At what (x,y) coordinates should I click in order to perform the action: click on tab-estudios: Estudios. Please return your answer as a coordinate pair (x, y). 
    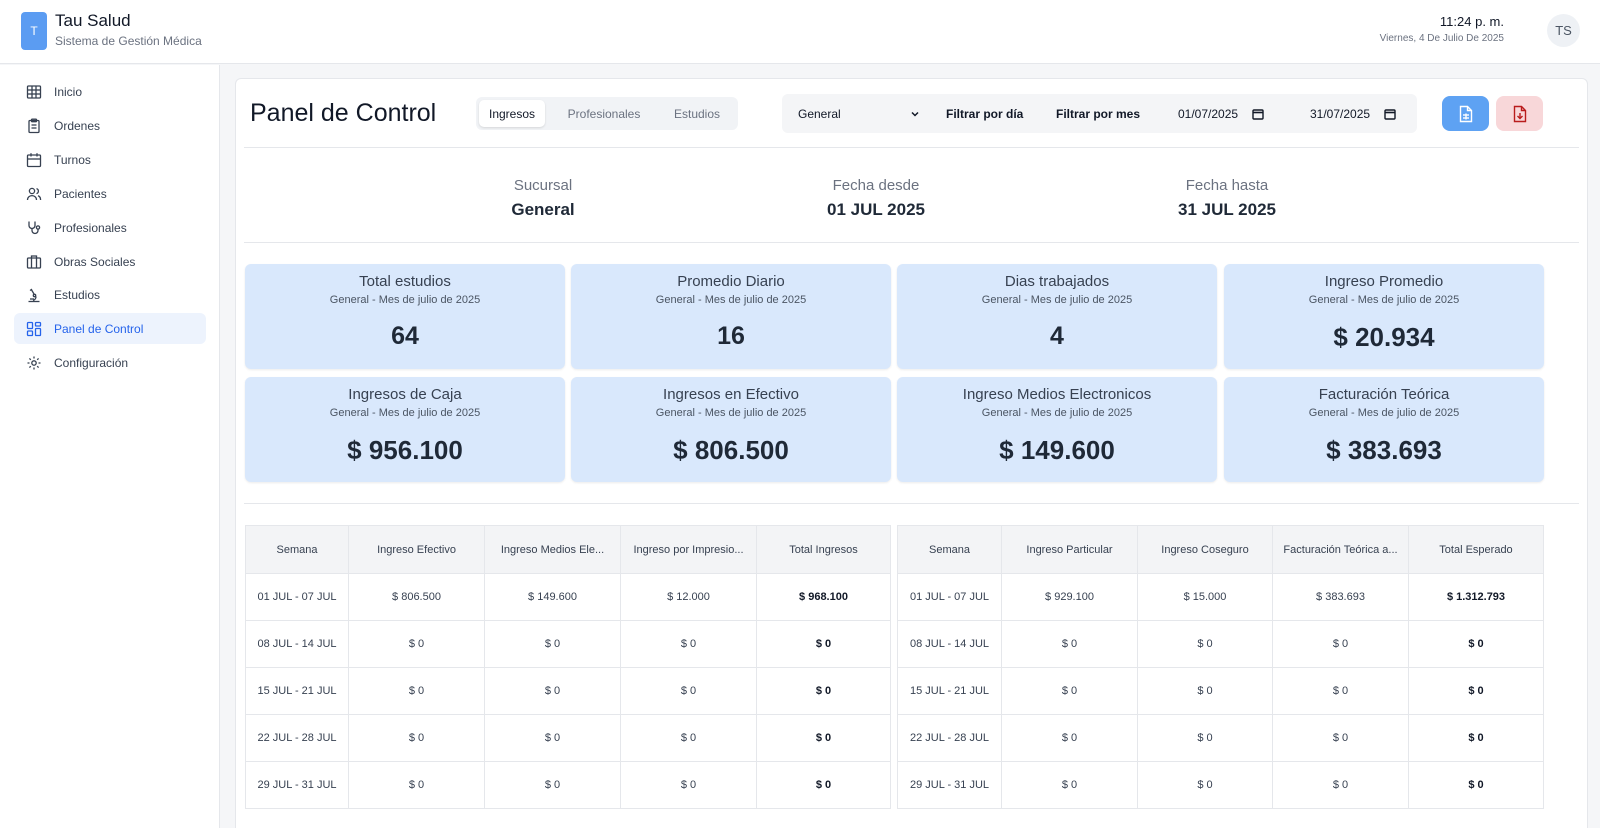
    Looking at the image, I should click on (697, 113).